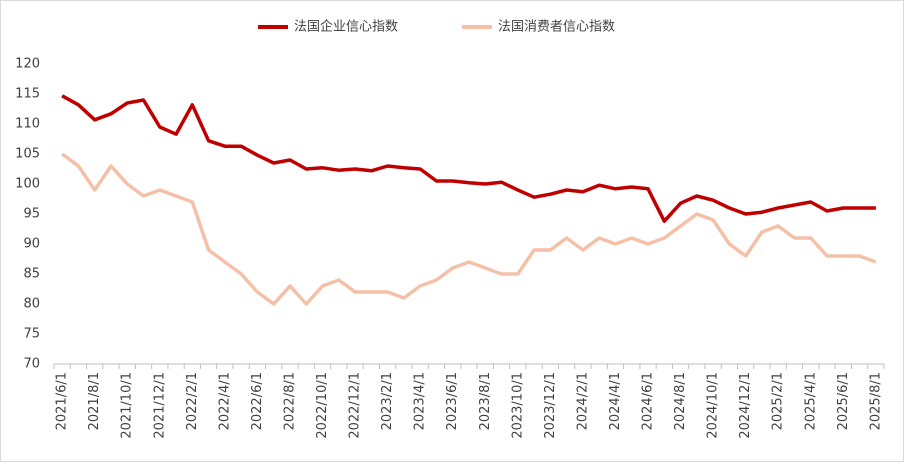  I want to click on x-tick-label: 2024/2/1, so click(582, 401).